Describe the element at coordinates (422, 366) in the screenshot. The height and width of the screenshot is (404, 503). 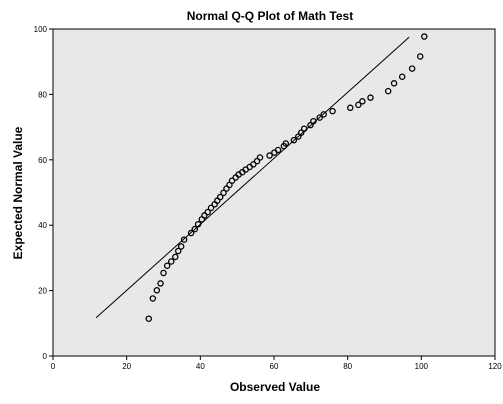
I see `x-tick-label: 100` at that location.